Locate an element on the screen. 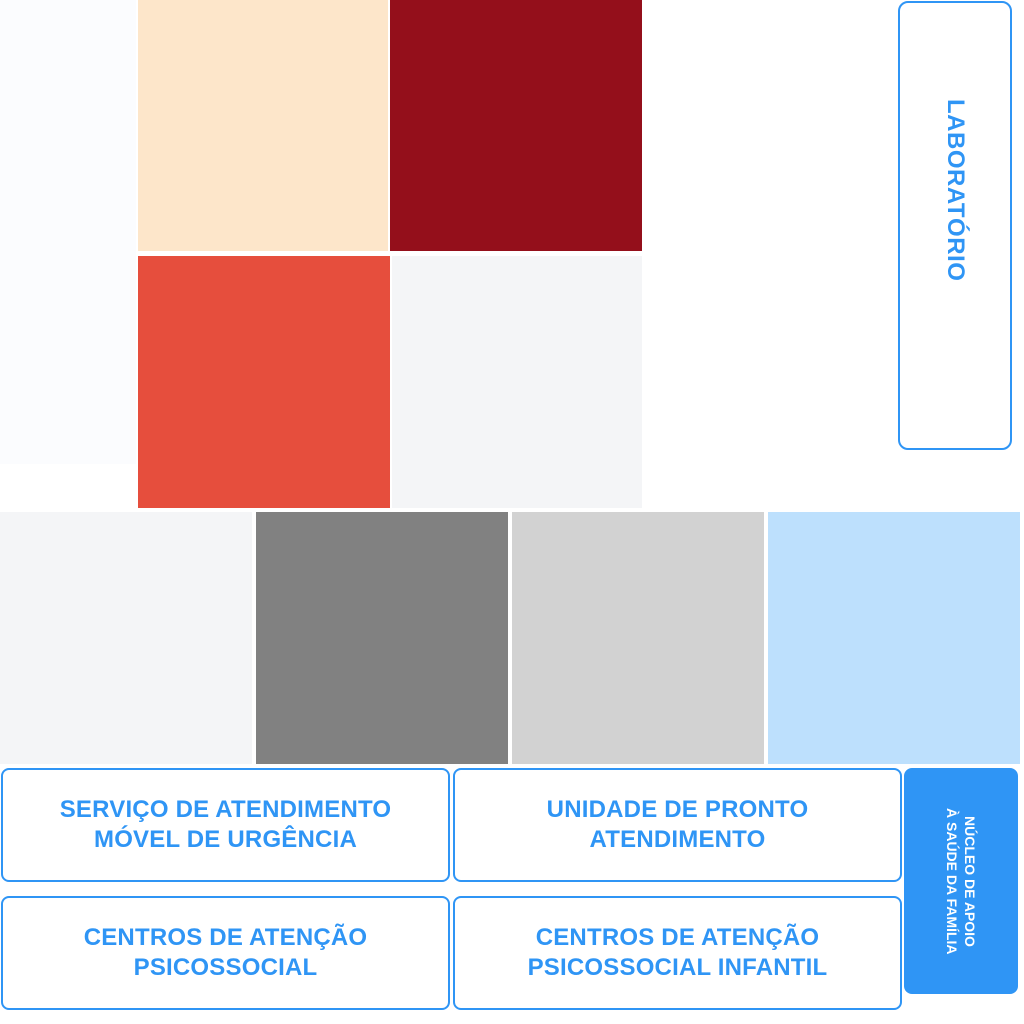 The image size is (1024, 1024). upa-button: UNIDADE DE PRONTO ATENDIMENTO is located at coordinates (677, 825).